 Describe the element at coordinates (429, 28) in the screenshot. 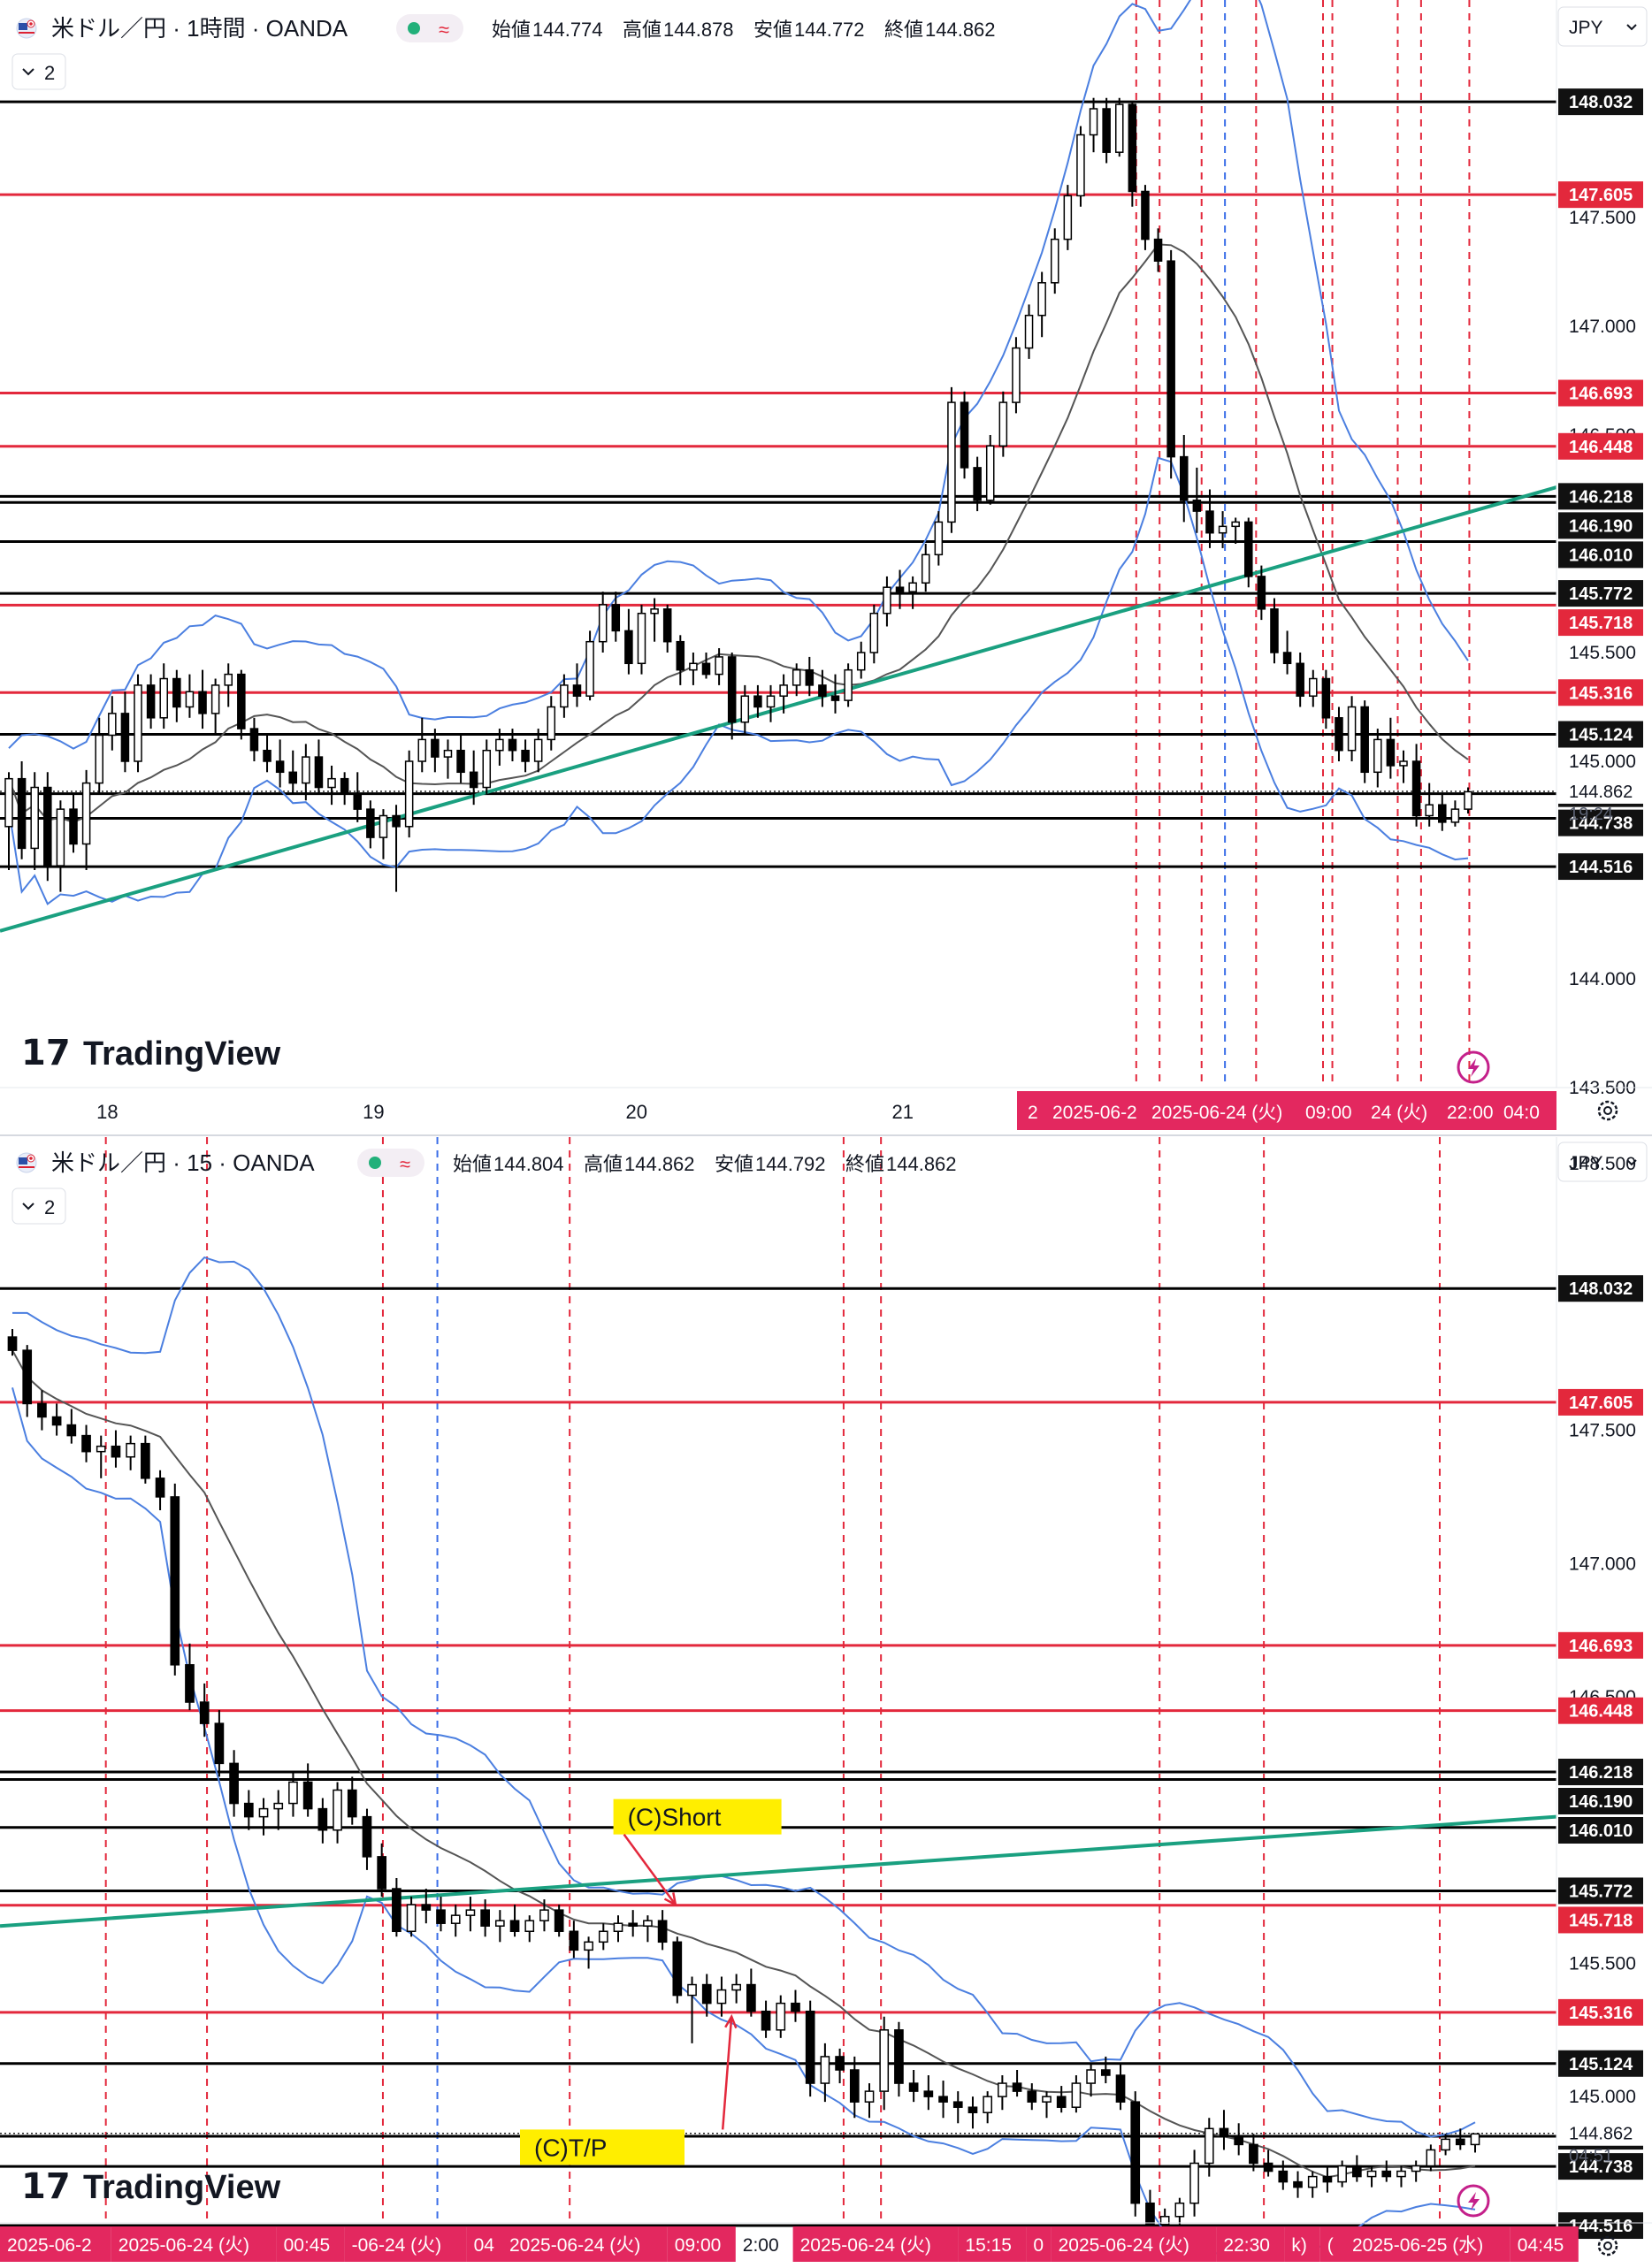

I see `status-pill: ≈` at that location.